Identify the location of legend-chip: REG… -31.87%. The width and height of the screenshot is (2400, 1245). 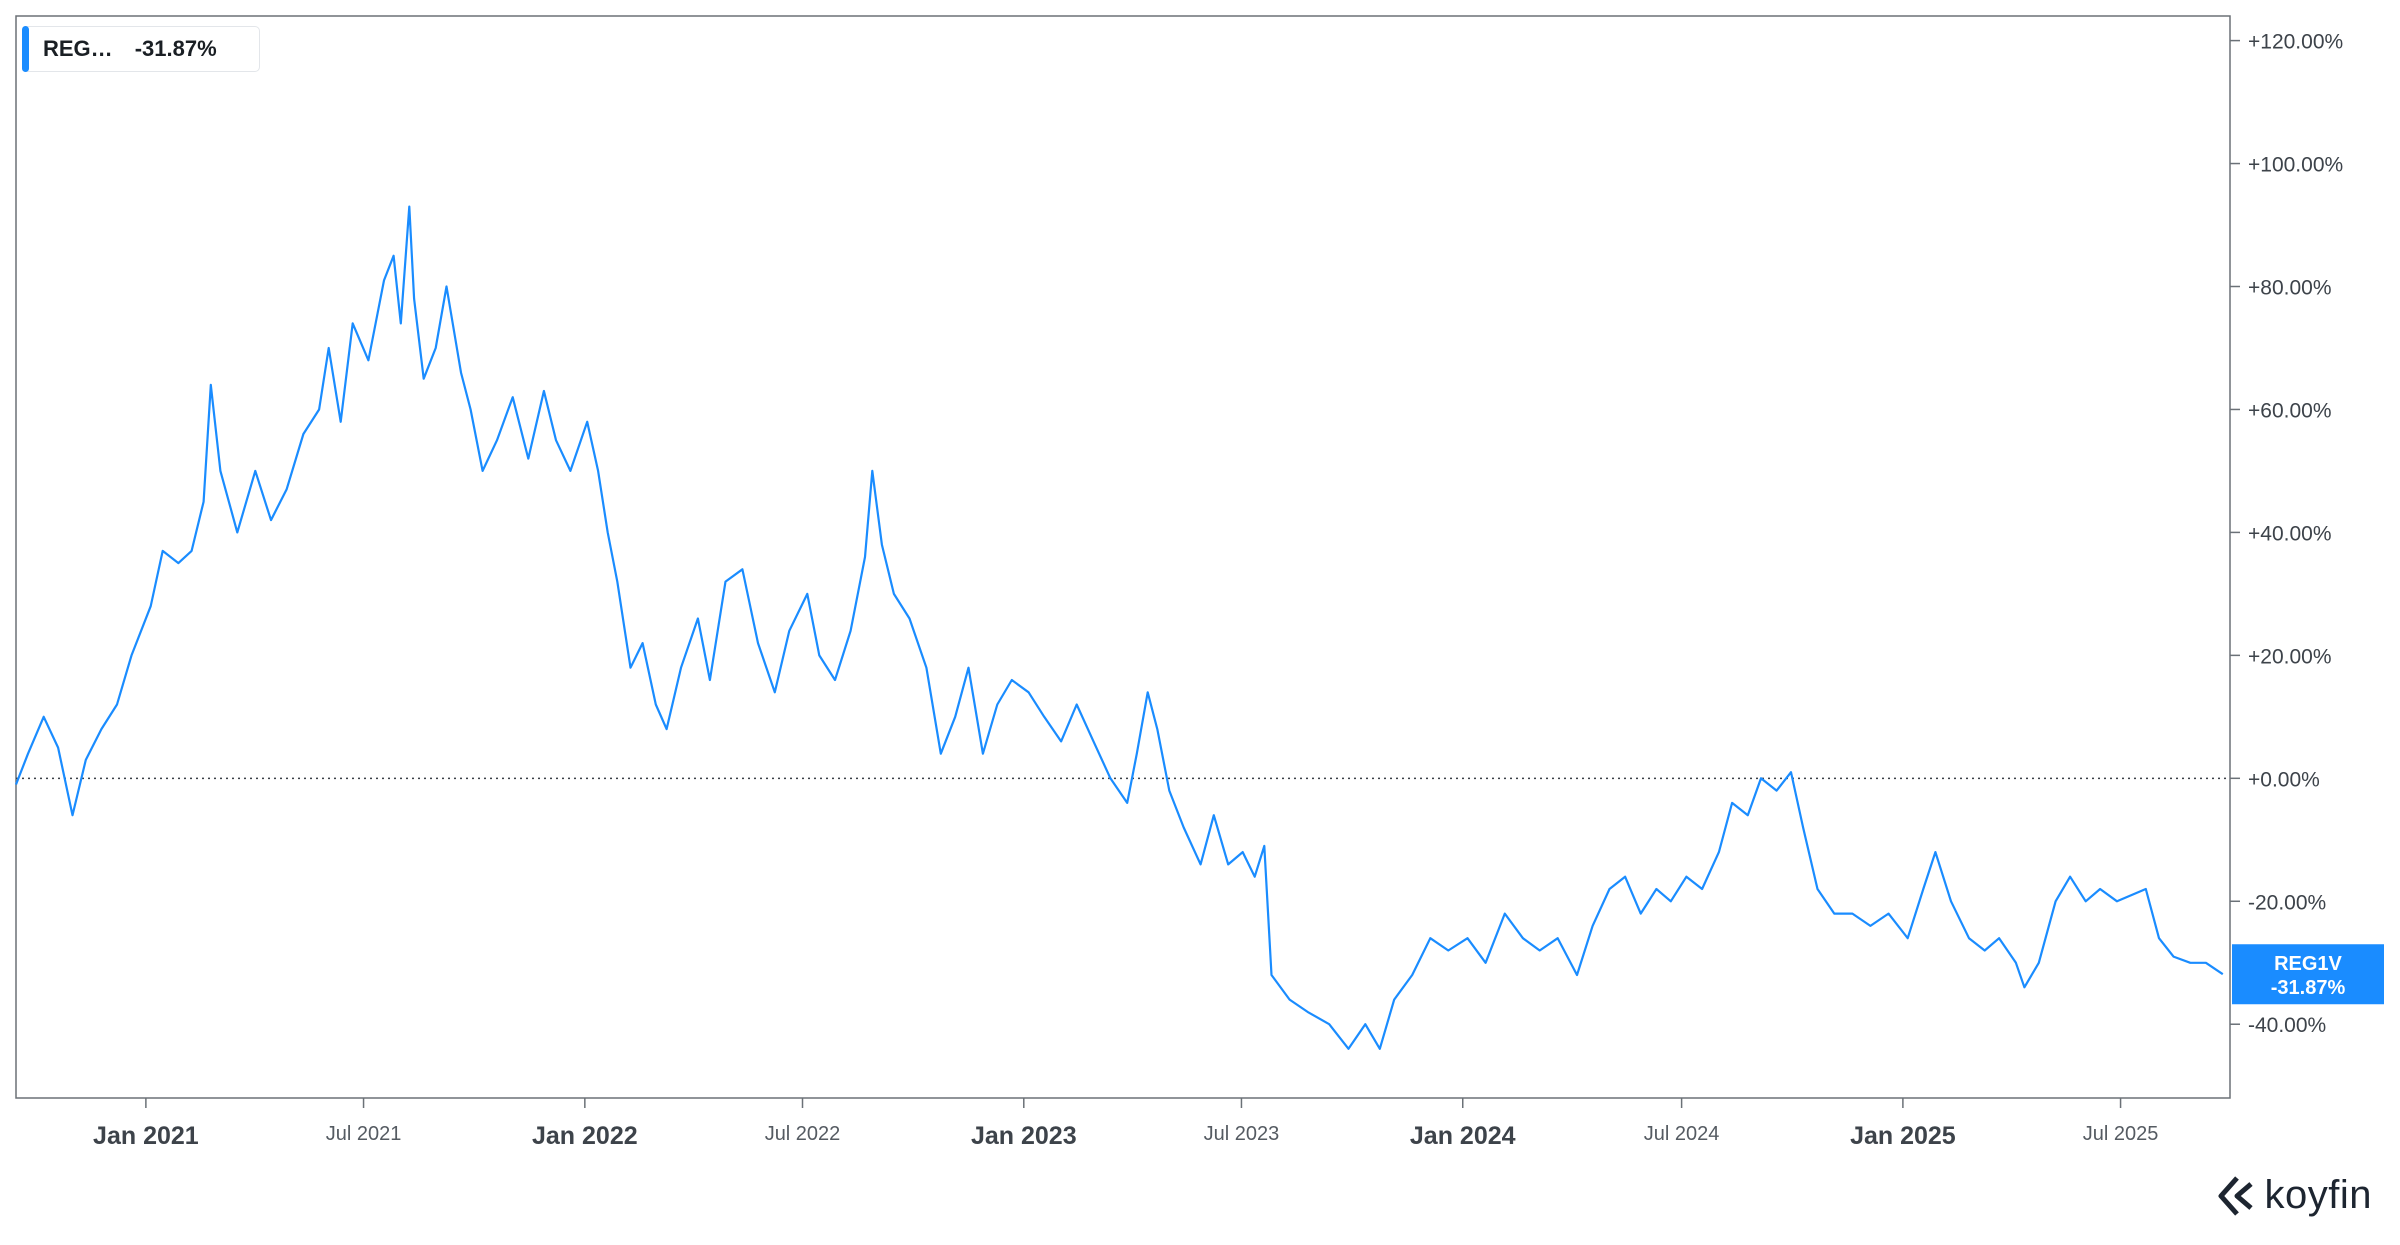
(141, 49).